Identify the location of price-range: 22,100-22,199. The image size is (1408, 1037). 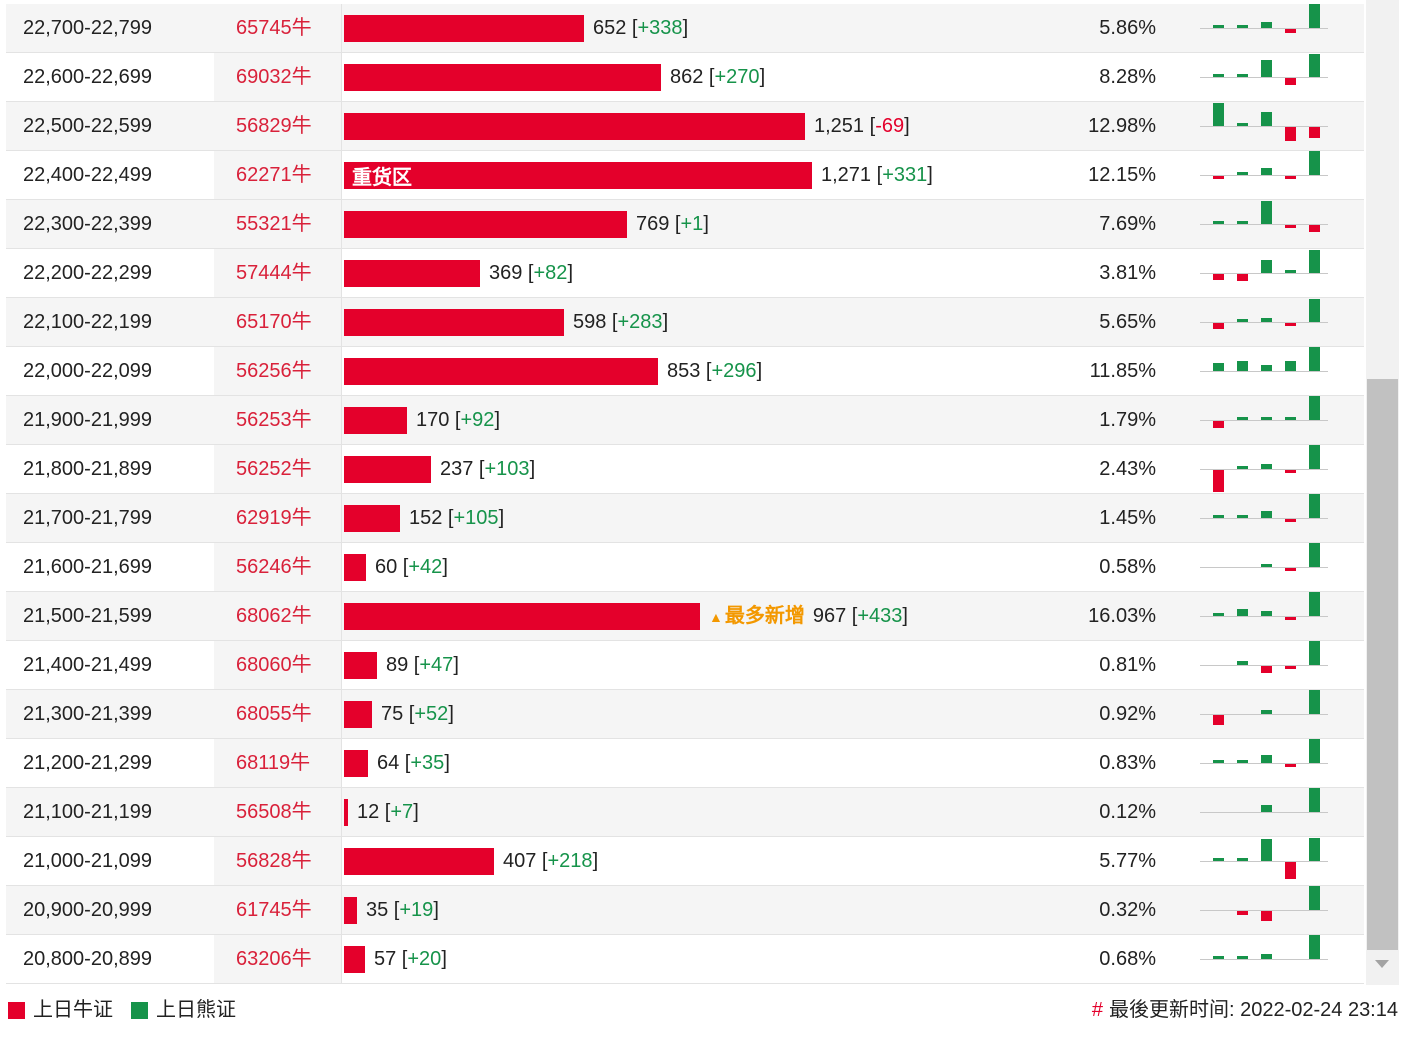
(88, 322).